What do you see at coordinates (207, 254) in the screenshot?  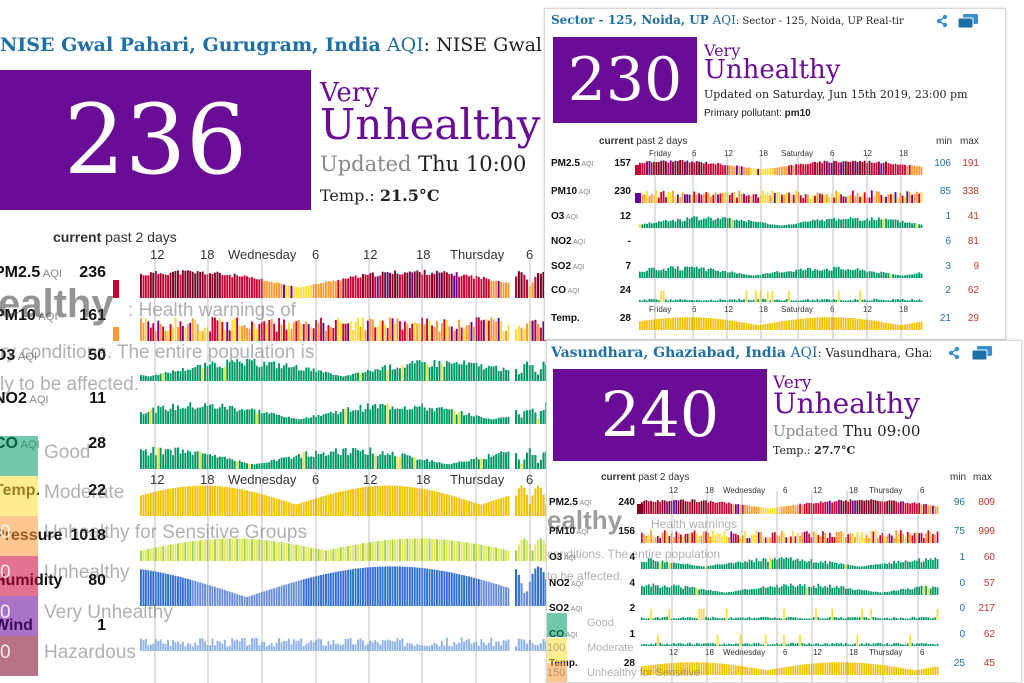 I see `axis-tick-label: 18` at bounding box center [207, 254].